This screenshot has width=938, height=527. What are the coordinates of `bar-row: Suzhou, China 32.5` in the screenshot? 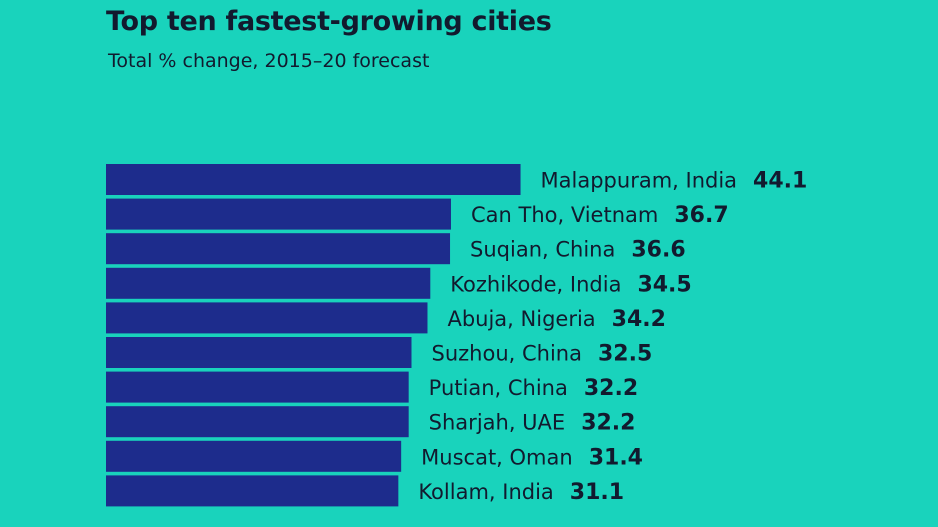 It's located at (379, 352).